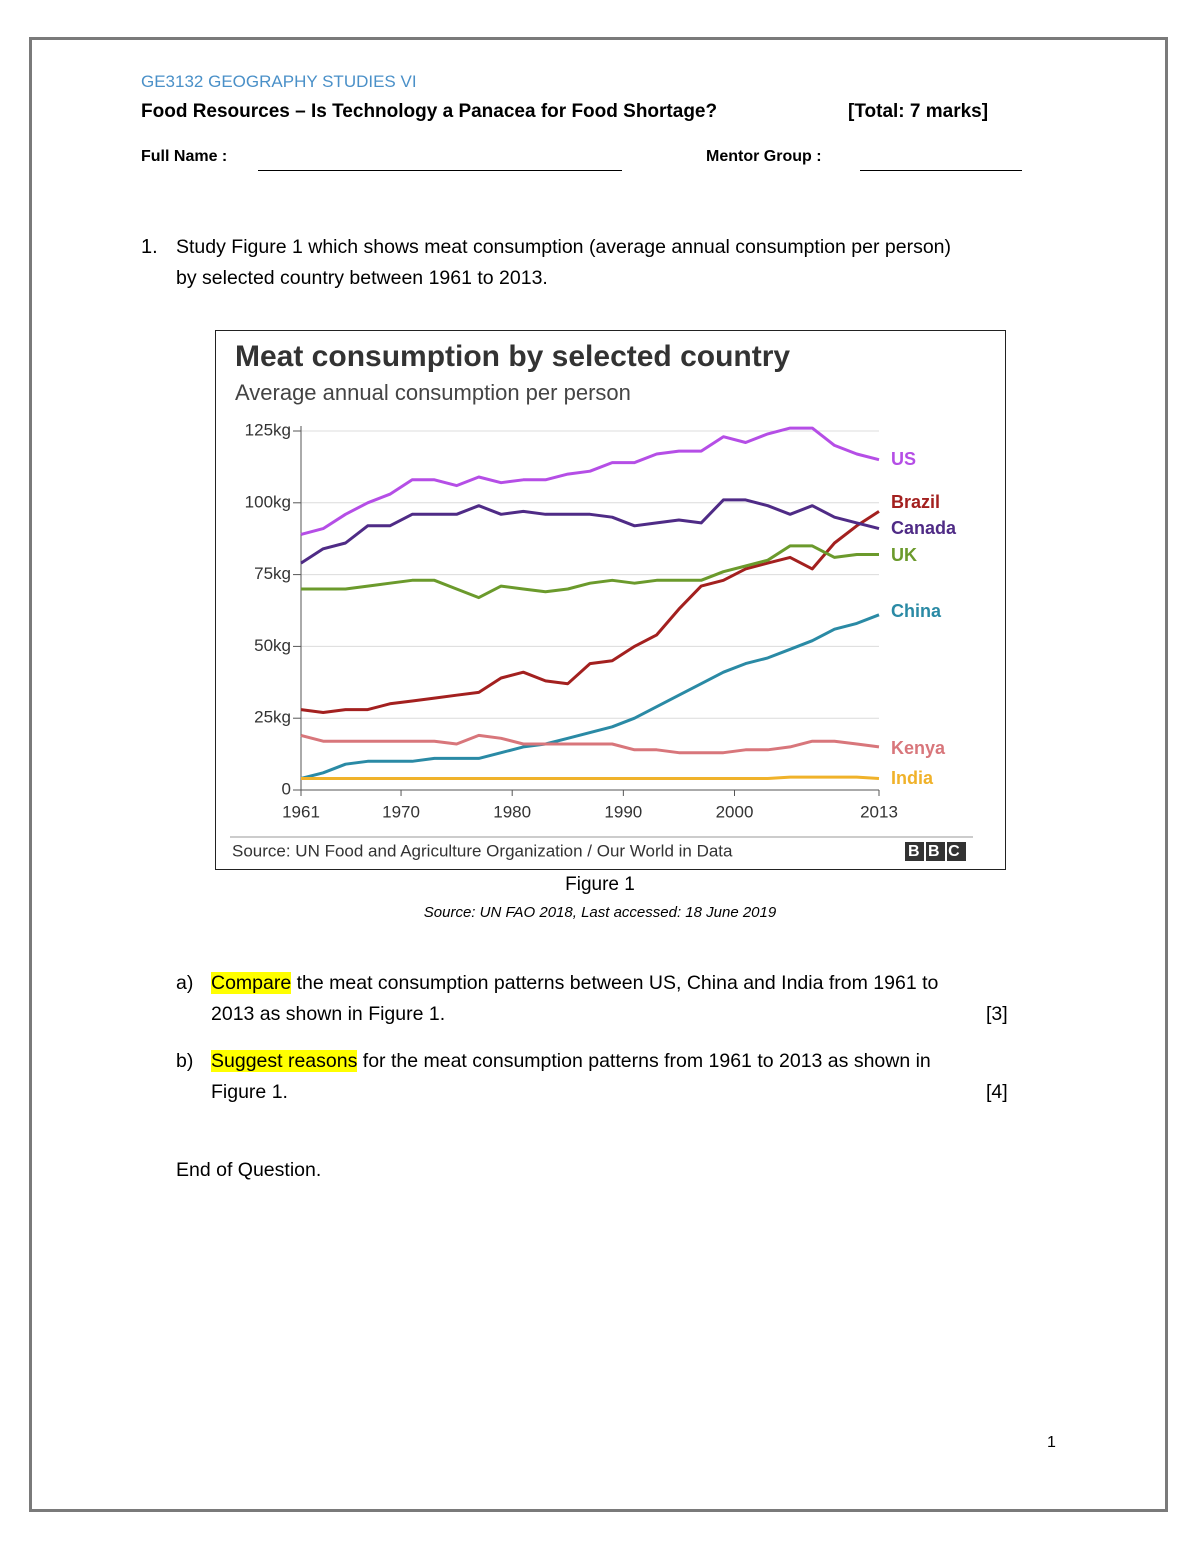 The width and height of the screenshot is (1200, 1553). What do you see at coordinates (764, 156) in the screenshot?
I see `mentor-label: Mentor Group :` at bounding box center [764, 156].